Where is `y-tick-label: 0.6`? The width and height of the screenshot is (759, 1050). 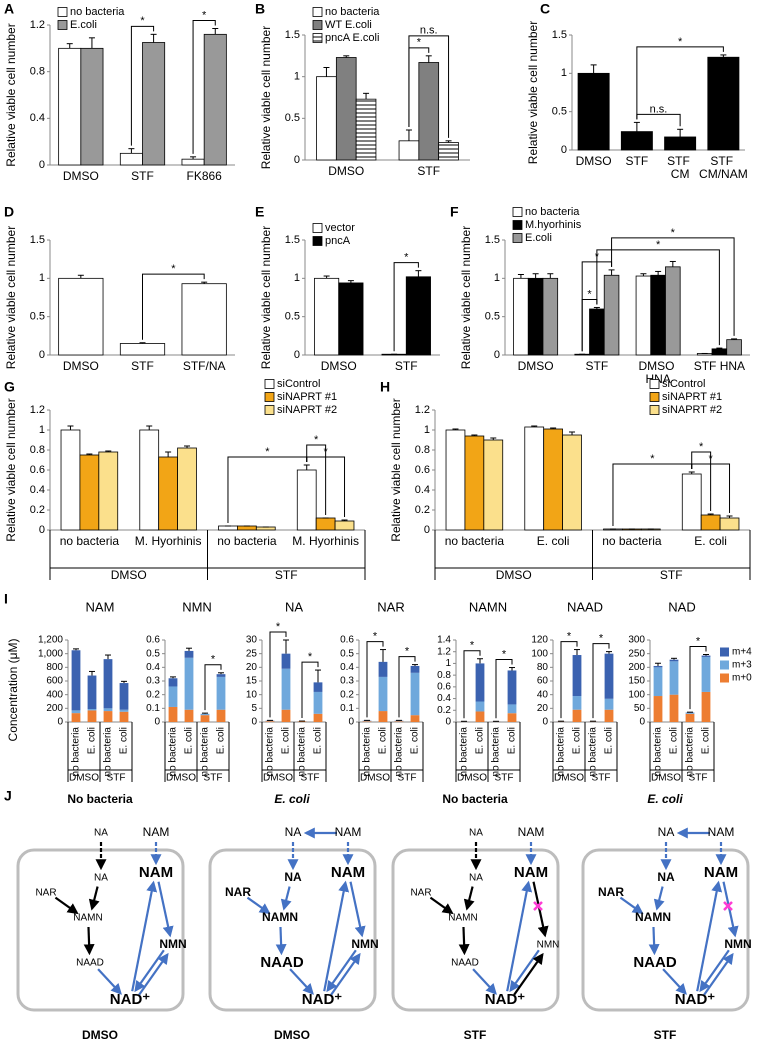 y-tick-label: 0.6 is located at coordinates (444, 686).